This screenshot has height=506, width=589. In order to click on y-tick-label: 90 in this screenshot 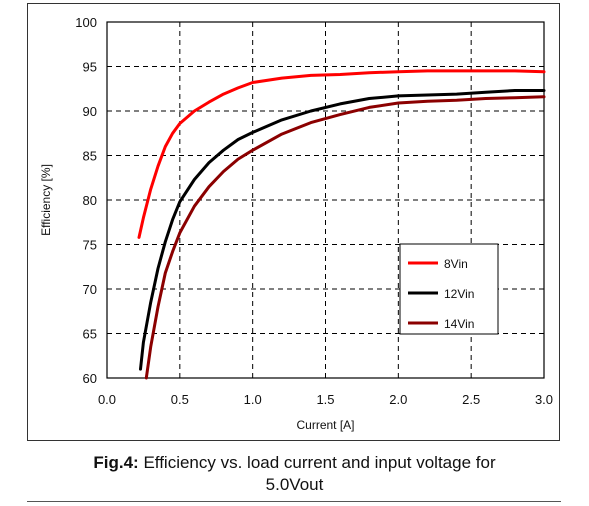, I will do `click(90, 111)`.